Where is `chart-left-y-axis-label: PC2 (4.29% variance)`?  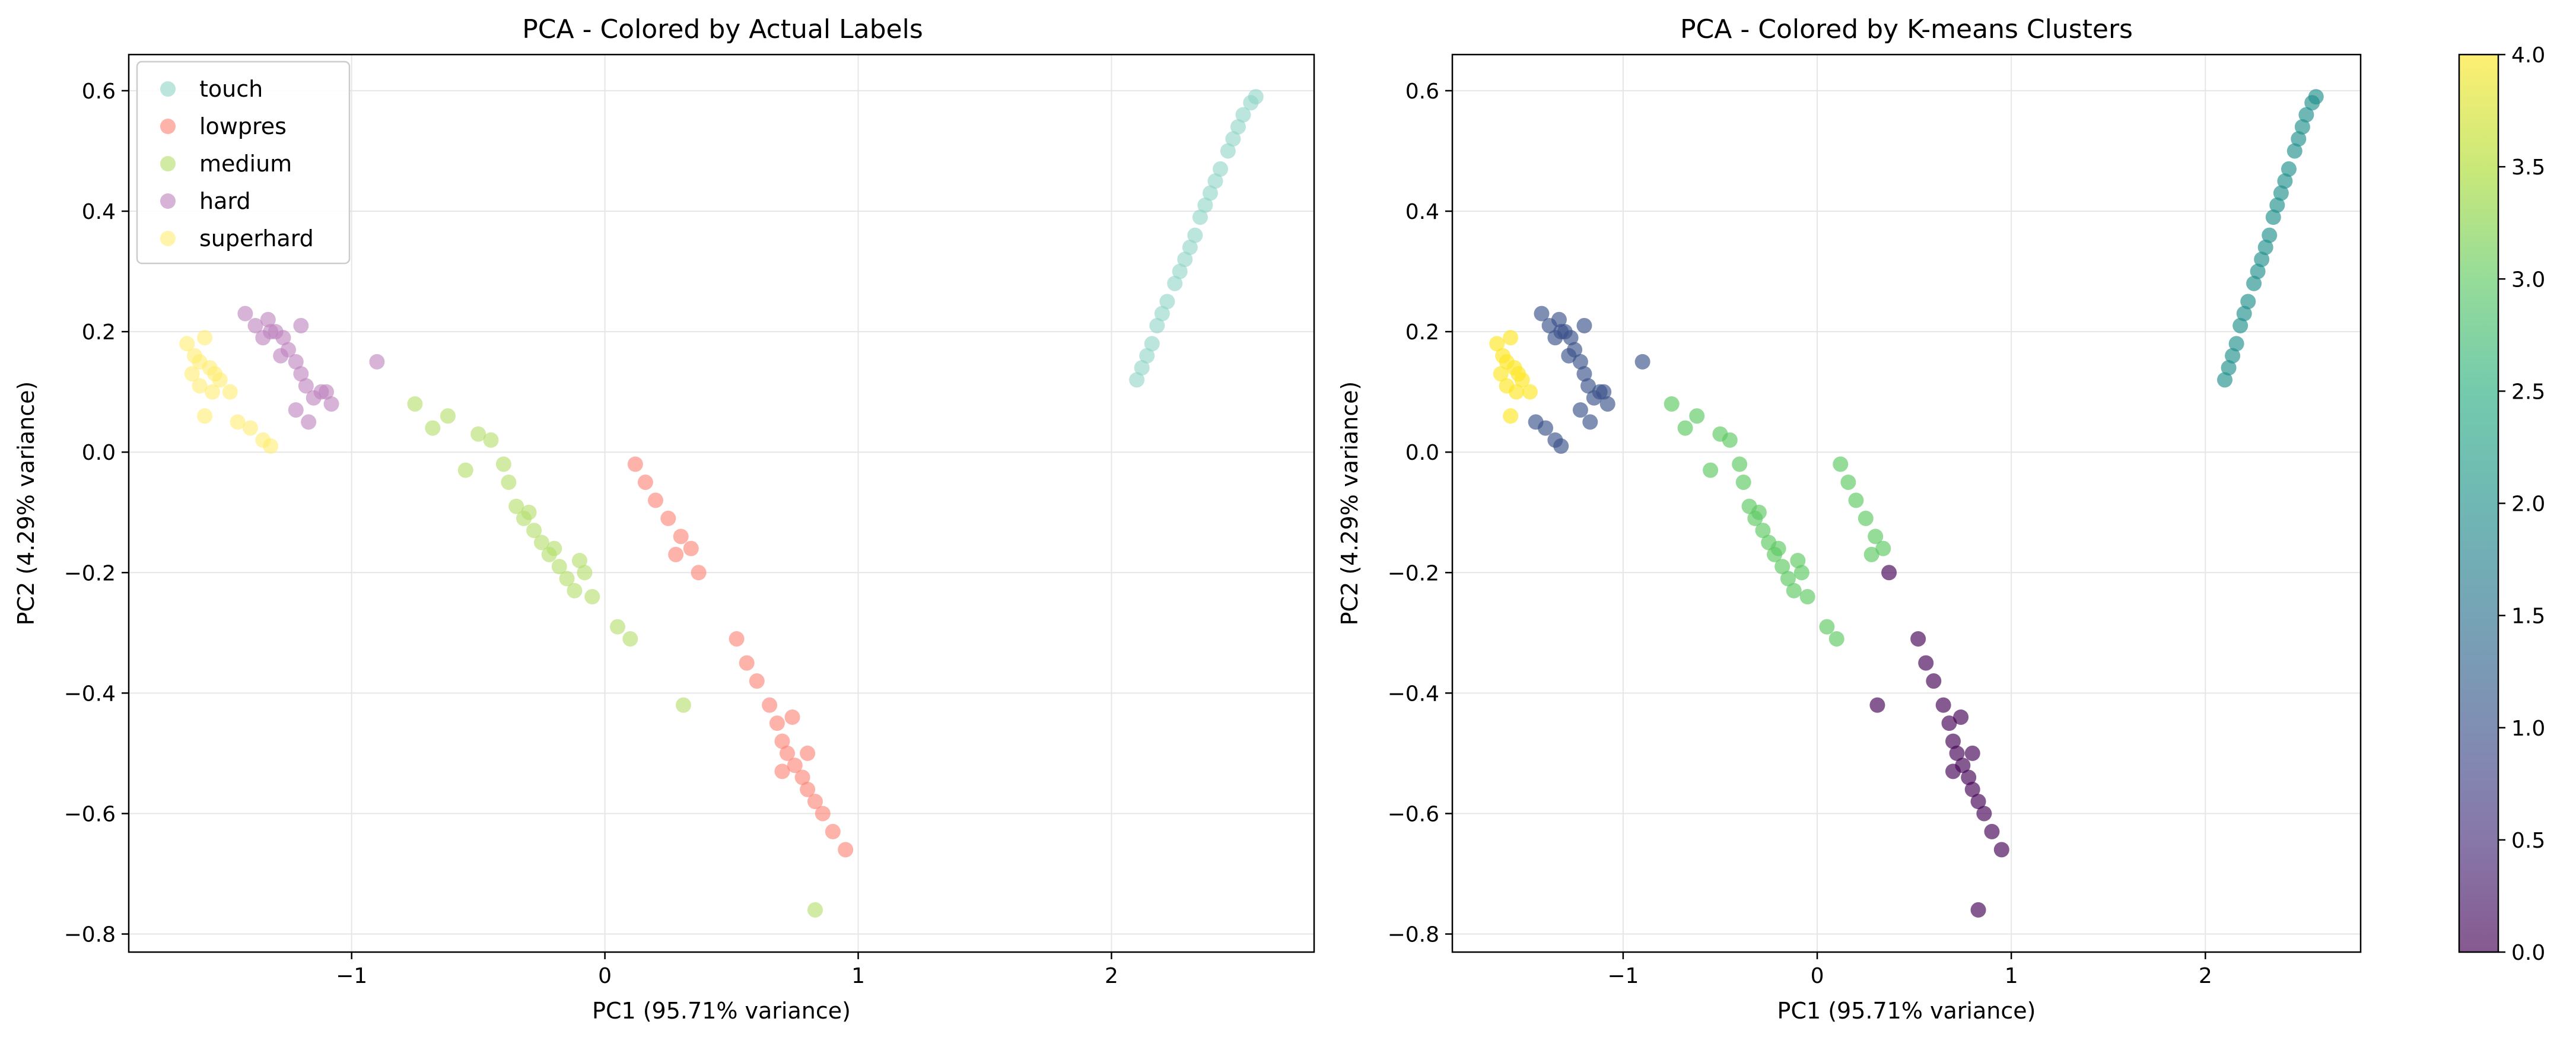 chart-left-y-axis-label: PC2 (4.29% variance) is located at coordinates (26, 503).